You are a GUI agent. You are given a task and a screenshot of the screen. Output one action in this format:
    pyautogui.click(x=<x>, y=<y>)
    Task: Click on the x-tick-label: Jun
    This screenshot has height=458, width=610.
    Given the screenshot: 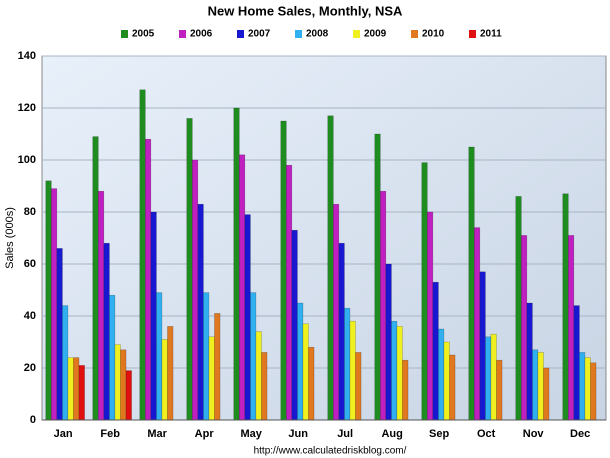 What is the action you would take?
    pyautogui.click(x=298, y=434)
    